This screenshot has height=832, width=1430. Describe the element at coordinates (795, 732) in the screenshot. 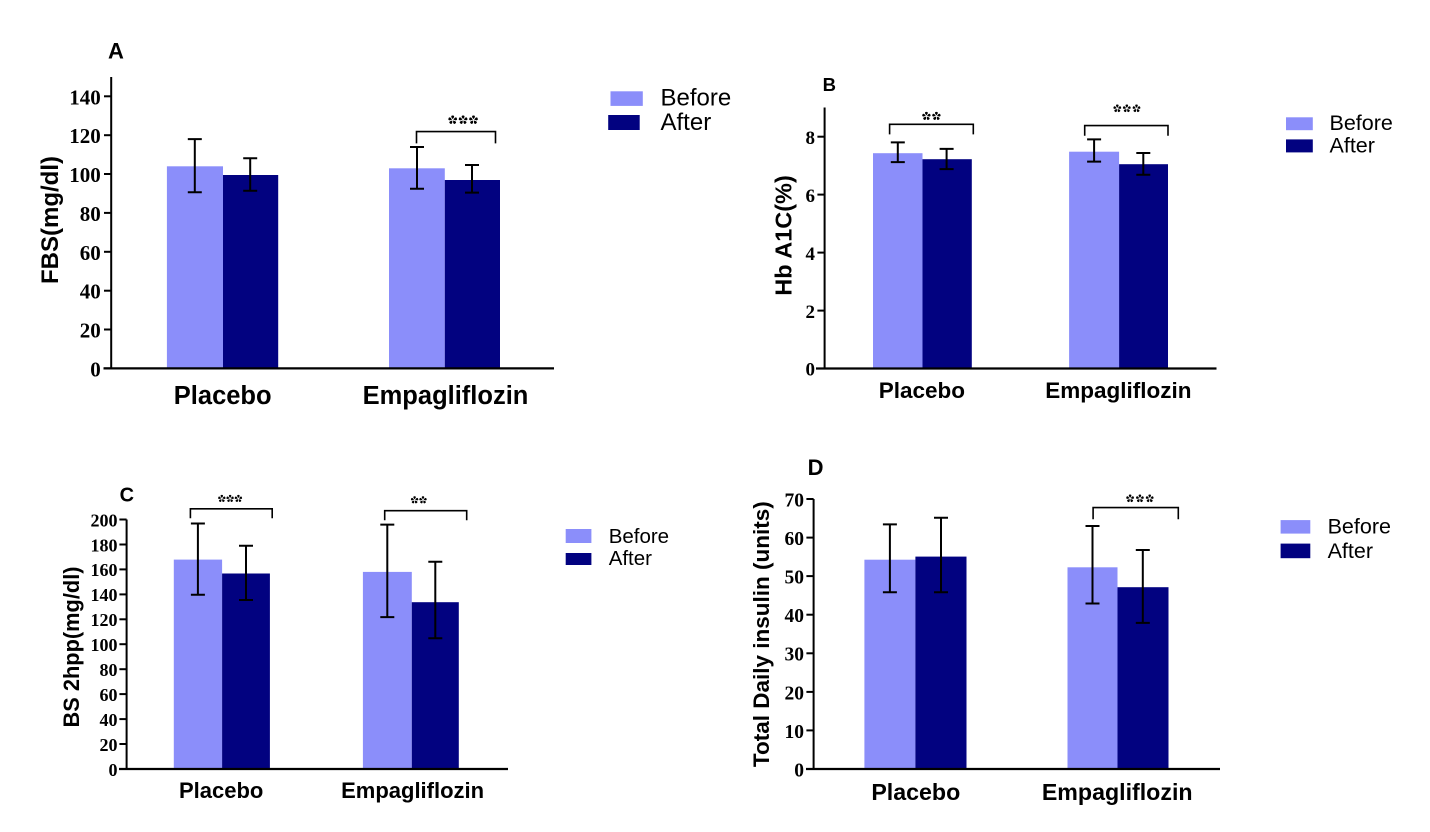

I see `svg-text: 10` at that location.